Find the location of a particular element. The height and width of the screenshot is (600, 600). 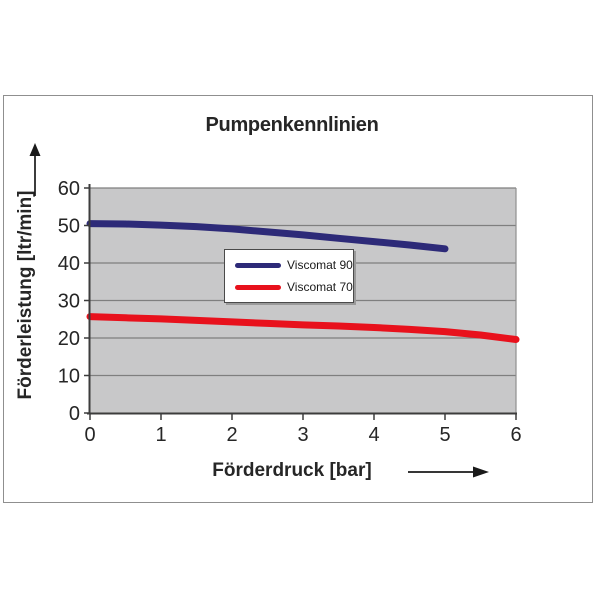

y-tick-label-60: 60 is located at coordinates (69, 189).